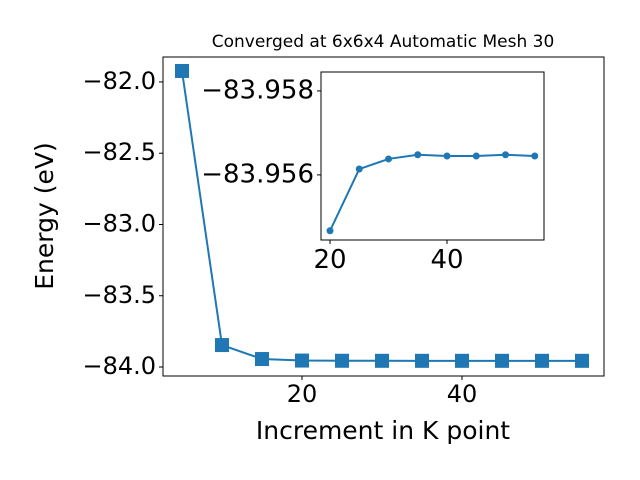 The width and height of the screenshot is (640, 480). I want to click on x-axis-label: Increment in K point, so click(383, 430).